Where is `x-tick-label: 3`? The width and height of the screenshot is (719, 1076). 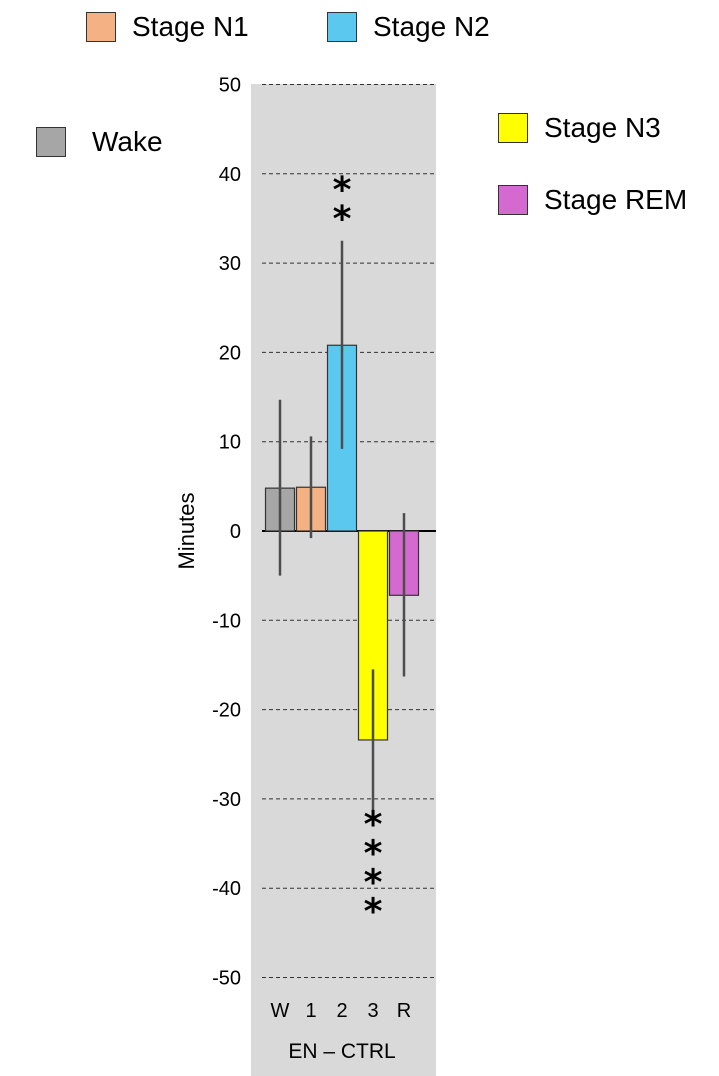
x-tick-label: 3 is located at coordinates (372, 1011).